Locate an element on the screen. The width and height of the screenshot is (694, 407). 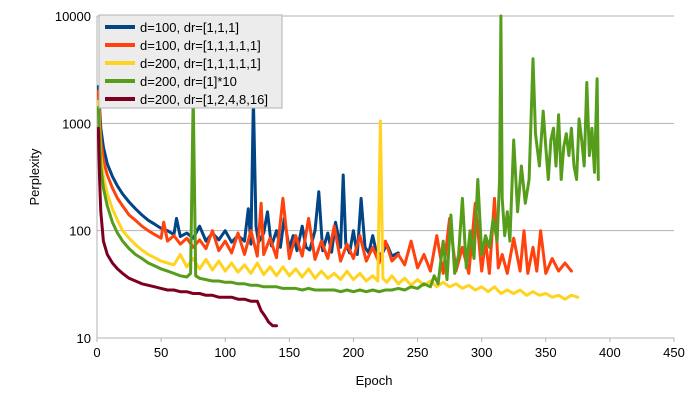
y-axis-title: Perplexity is located at coordinates (34, 177).